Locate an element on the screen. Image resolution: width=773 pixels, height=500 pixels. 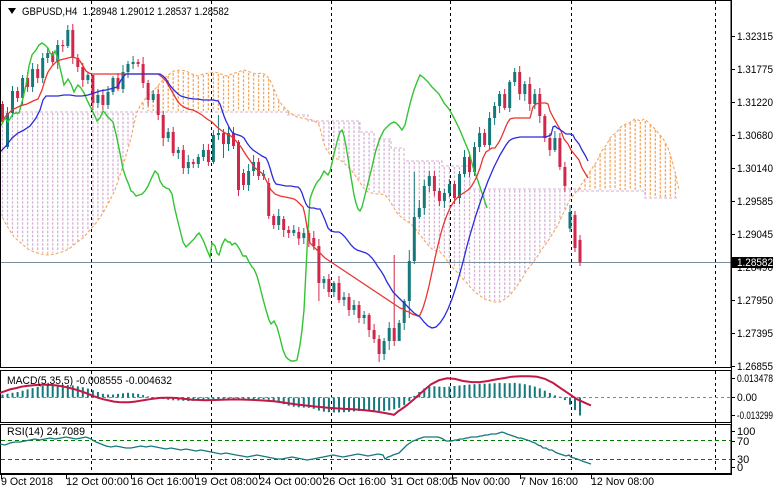
svg-text: 70 is located at coordinates (743, 442).